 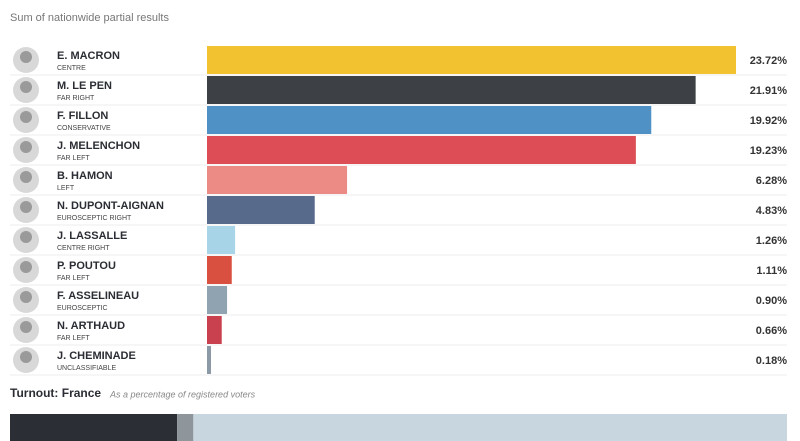 What do you see at coordinates (83, 248) in the screenshot?
I see `candidate-party: CENTRE RIGHT` at bounding box center [83, 248].